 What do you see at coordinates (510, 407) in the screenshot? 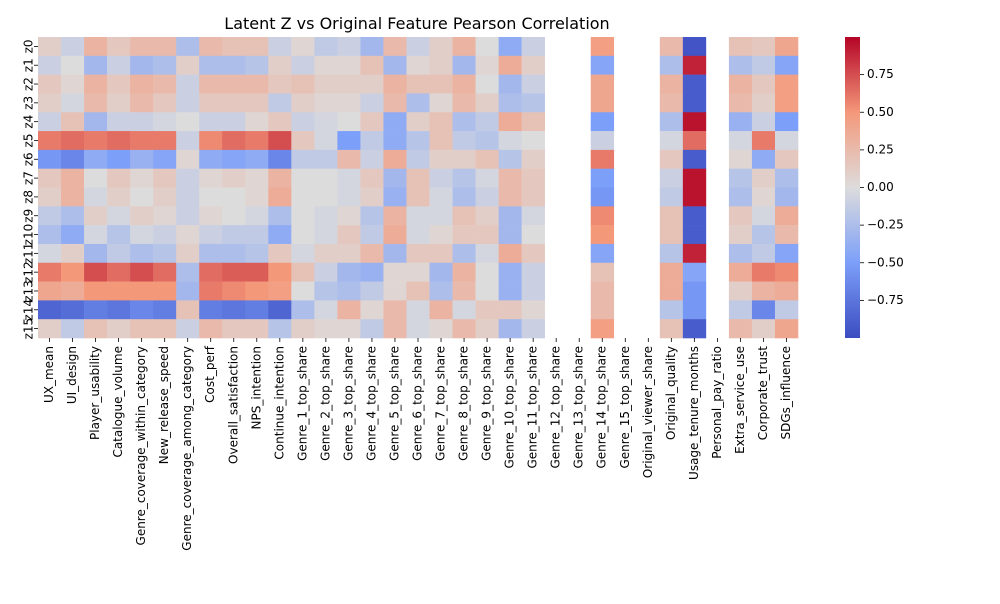
I see `column-tick-label: Genre_10_top_share` at bounding box center [510, 407].